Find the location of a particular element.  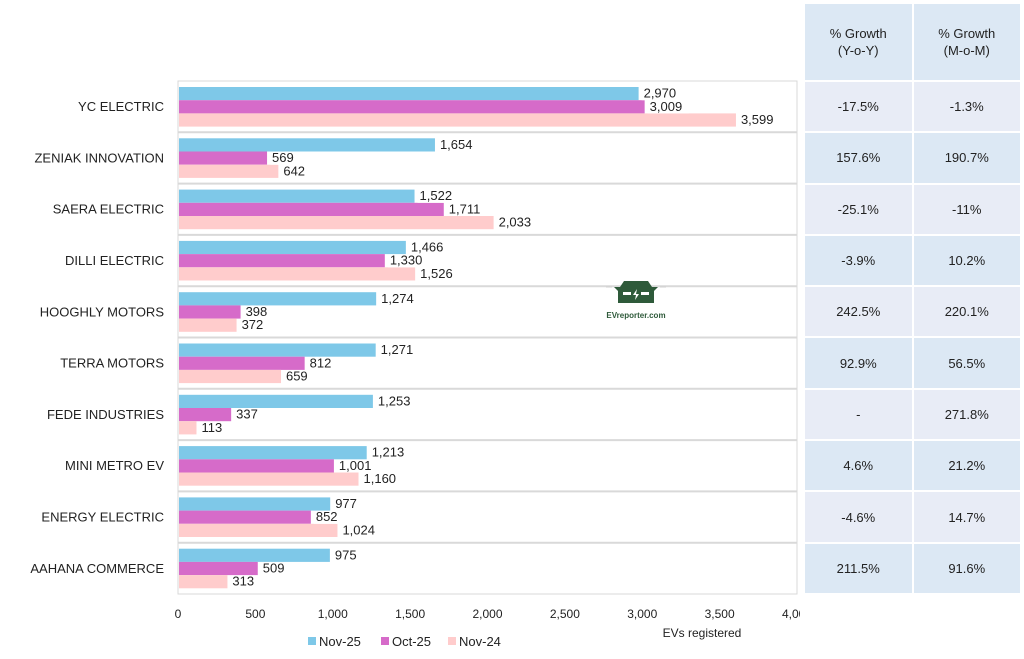

value-label: 1,274 is located at coordinates (397, 298).